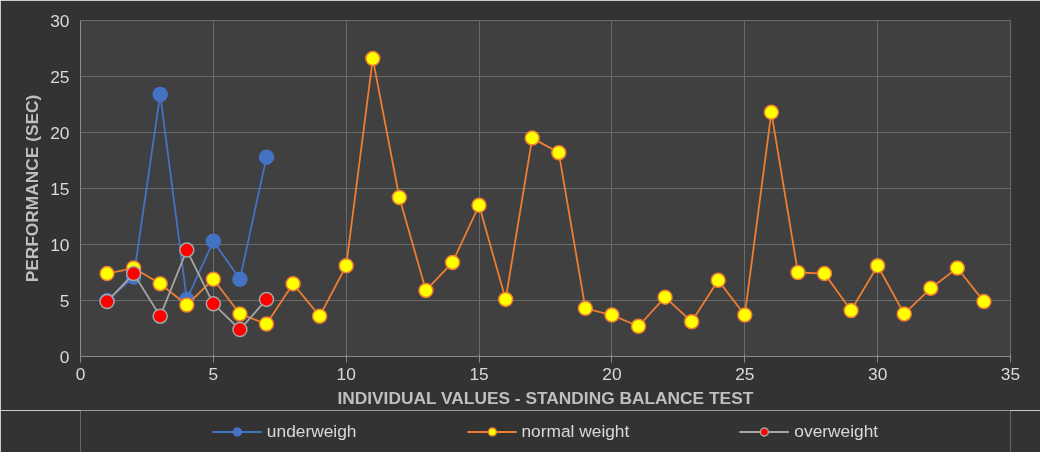  I want to click on y-axis-title: PERFORMANCE (SEC), so click(32, 188).